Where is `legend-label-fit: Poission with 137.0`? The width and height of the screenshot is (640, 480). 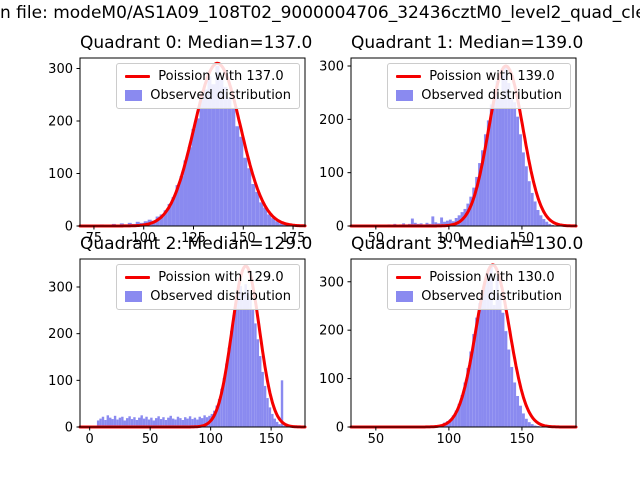
legend-label-fit: Poission with 137.0 is located at coordinates (221, 76).